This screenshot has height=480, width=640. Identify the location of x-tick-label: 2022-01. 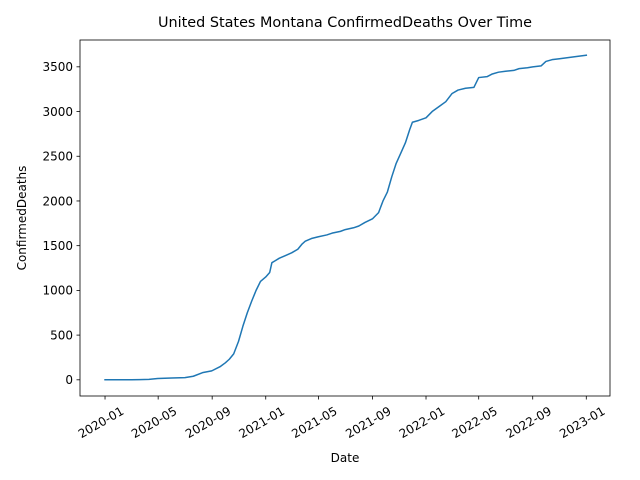
(422, 422).